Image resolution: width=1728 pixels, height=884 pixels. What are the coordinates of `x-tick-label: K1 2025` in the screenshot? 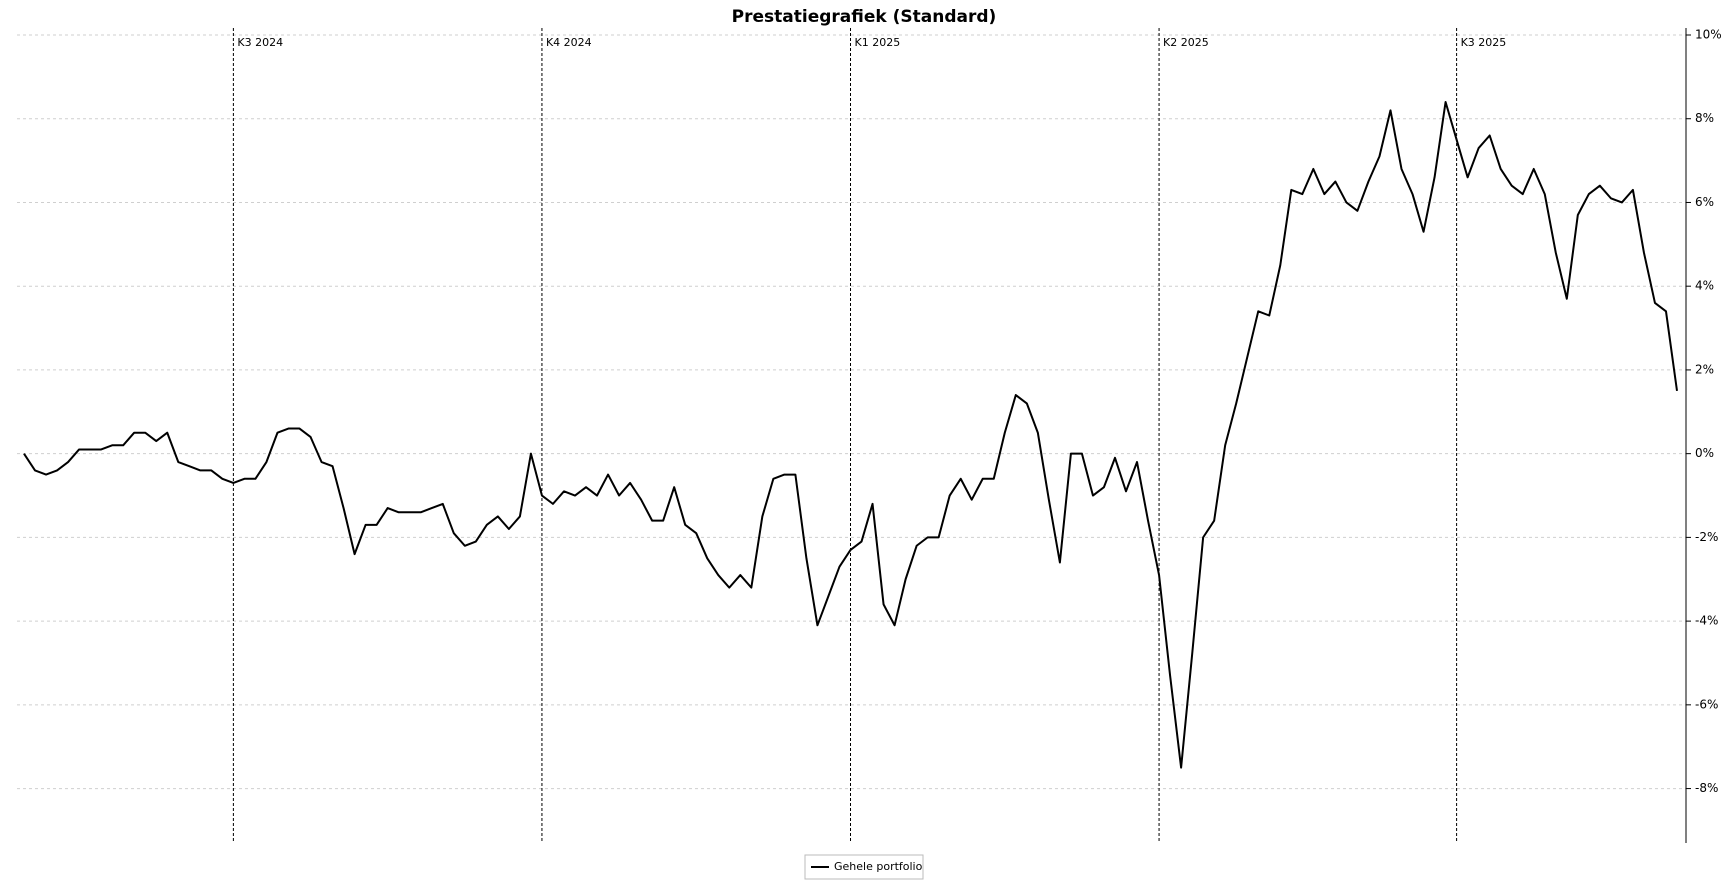 It's located at (878, 42).